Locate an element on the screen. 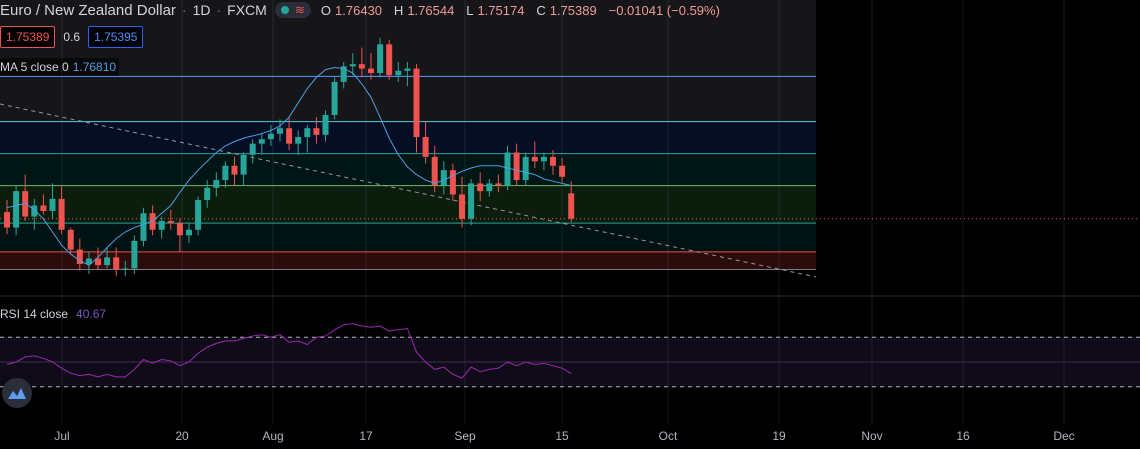 The height and width of the screenshot is (449, 1140). time-axis-label: 19 is located at coordinates (779, 436).